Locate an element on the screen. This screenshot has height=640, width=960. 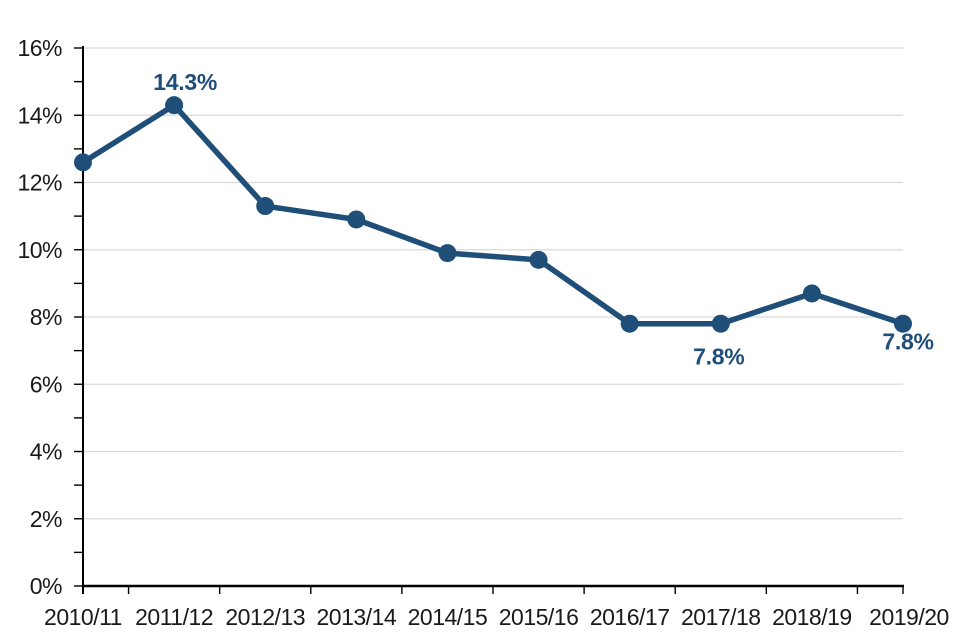
x-axis-label: 2015/16 is located at coordinates (539, 617).